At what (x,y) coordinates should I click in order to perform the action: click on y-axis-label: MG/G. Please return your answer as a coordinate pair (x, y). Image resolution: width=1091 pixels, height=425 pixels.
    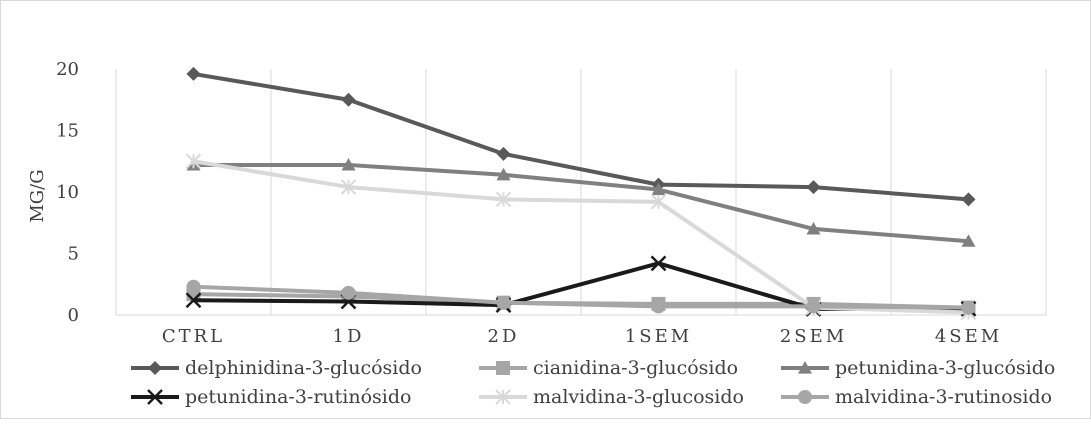
    Looking at the image, I should click on (37, 195).